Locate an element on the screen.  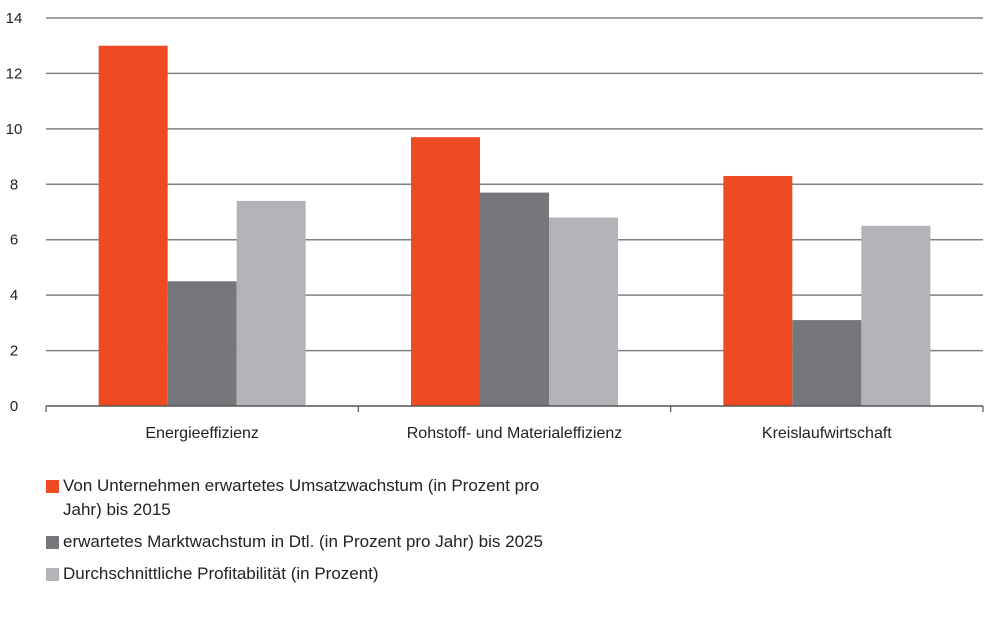
y-tick-label: 6 is located at coordinates (14, 240).